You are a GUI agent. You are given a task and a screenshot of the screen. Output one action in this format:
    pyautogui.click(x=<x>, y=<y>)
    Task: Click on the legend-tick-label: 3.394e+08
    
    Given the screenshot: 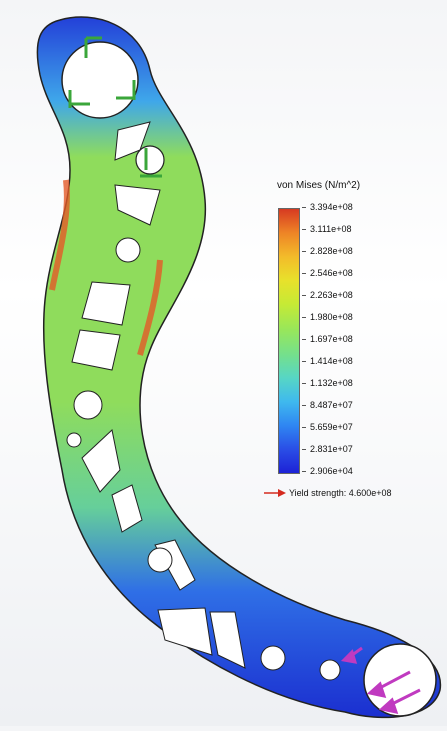 What is the action you would take?
    pyautogui.click(x=327, y=207)
    